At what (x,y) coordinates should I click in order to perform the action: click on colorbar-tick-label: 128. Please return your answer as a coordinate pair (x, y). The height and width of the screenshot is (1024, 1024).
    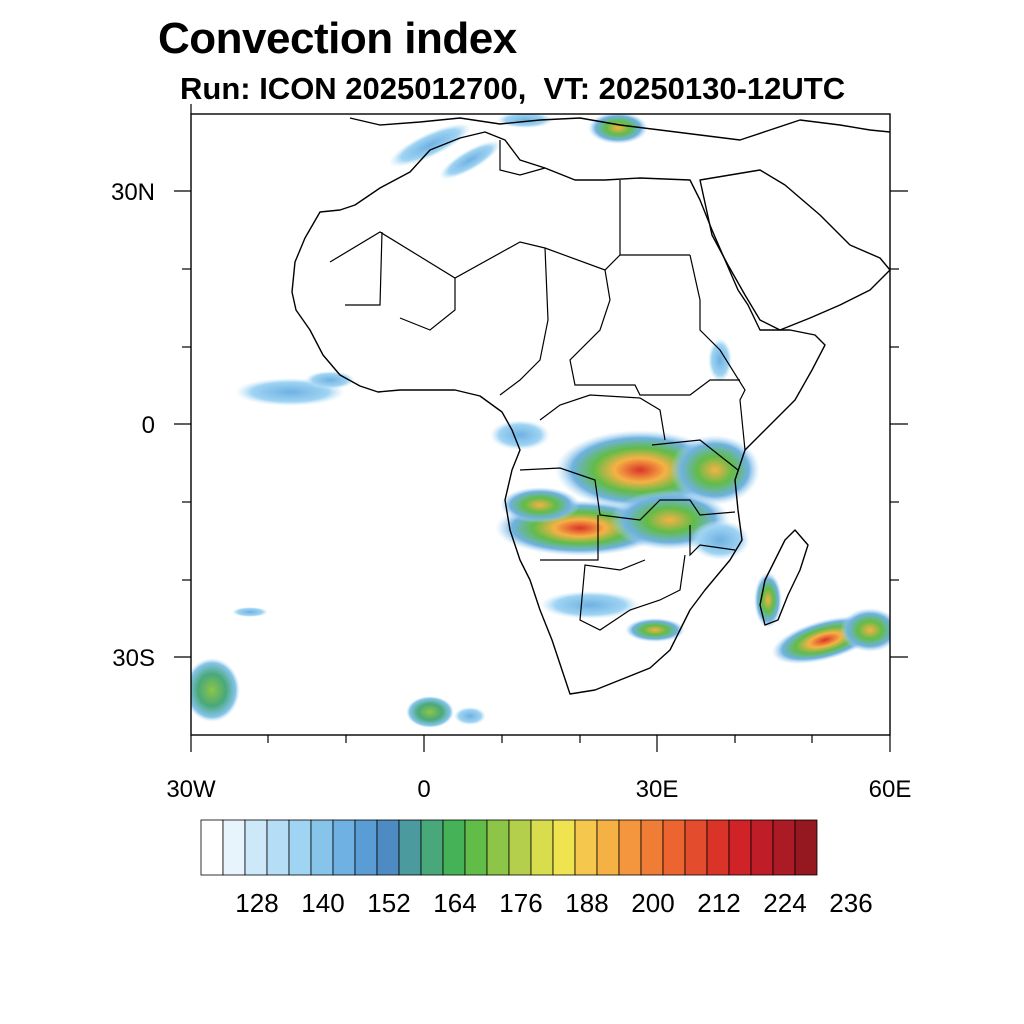
    Looking at the image, I should click on (256, 903).